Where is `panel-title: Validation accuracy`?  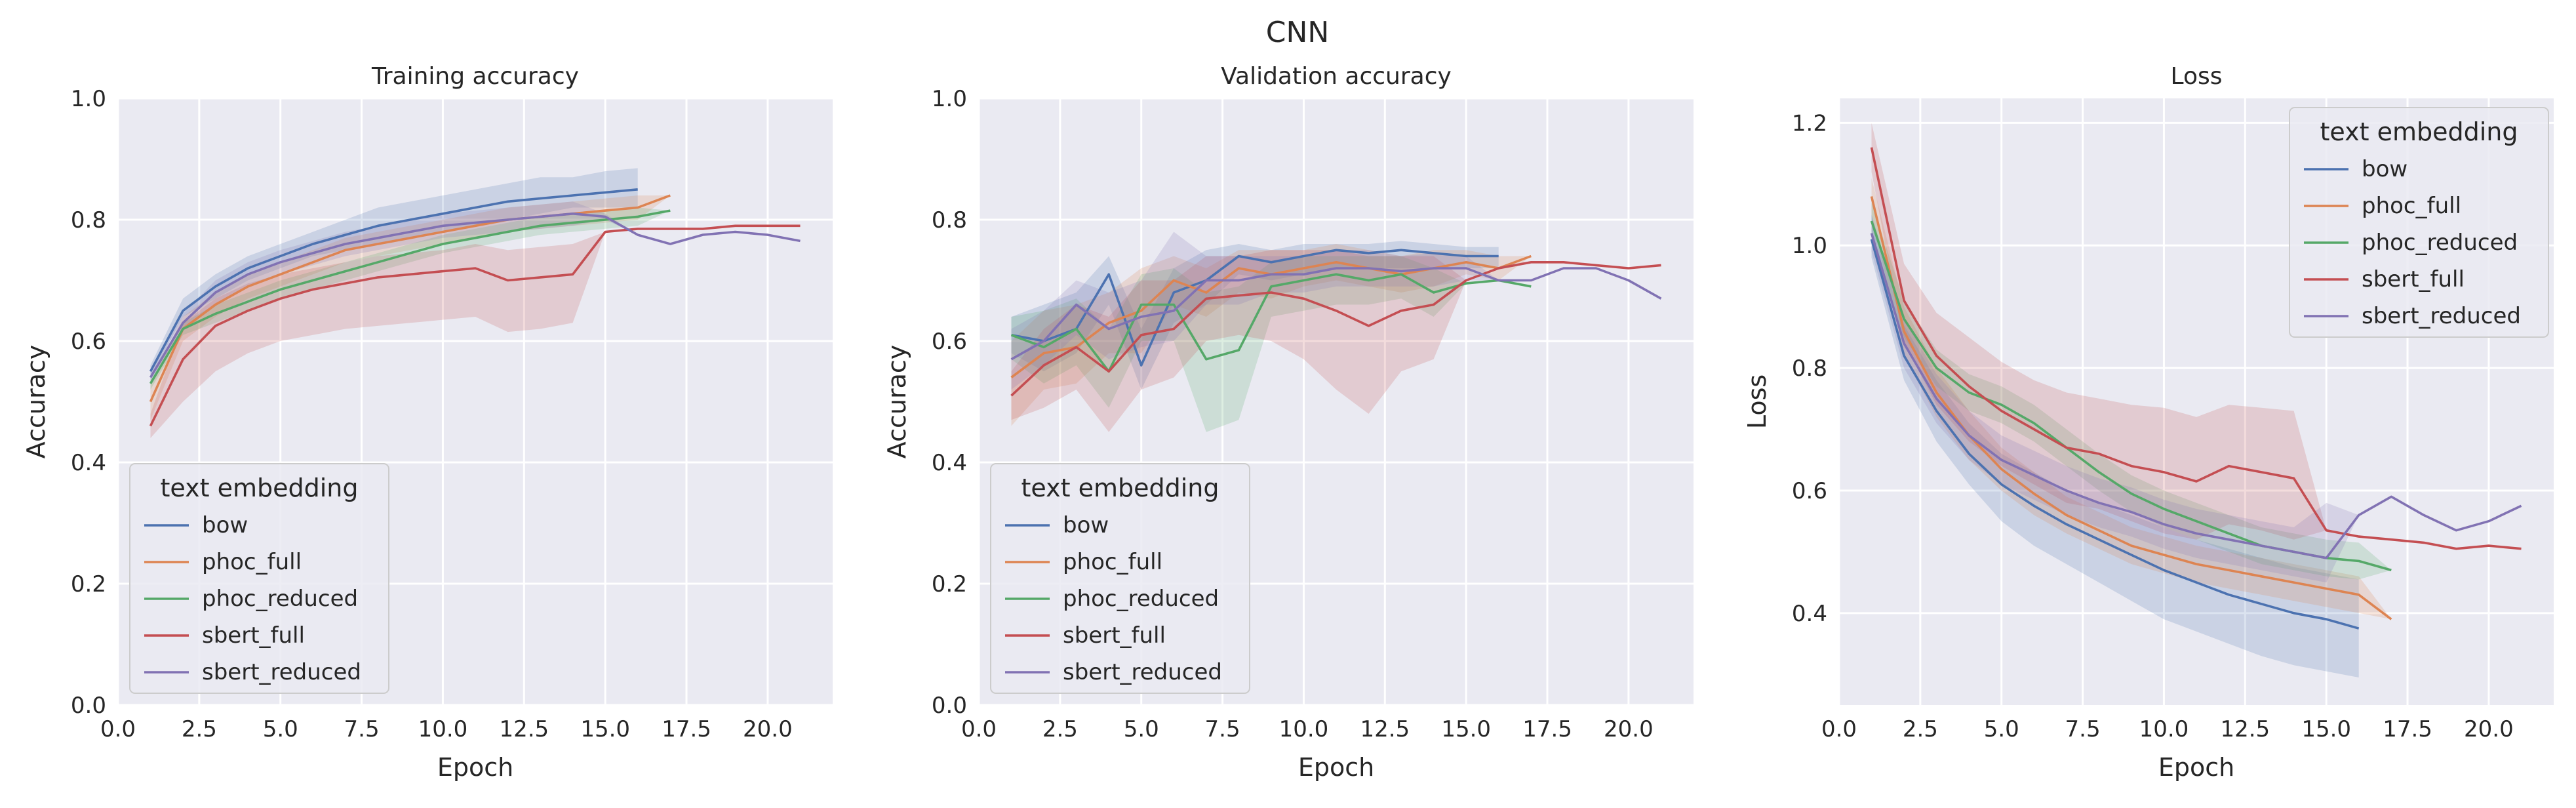 panel-title: Validation accuracy is located at coordinates (1336, 77).